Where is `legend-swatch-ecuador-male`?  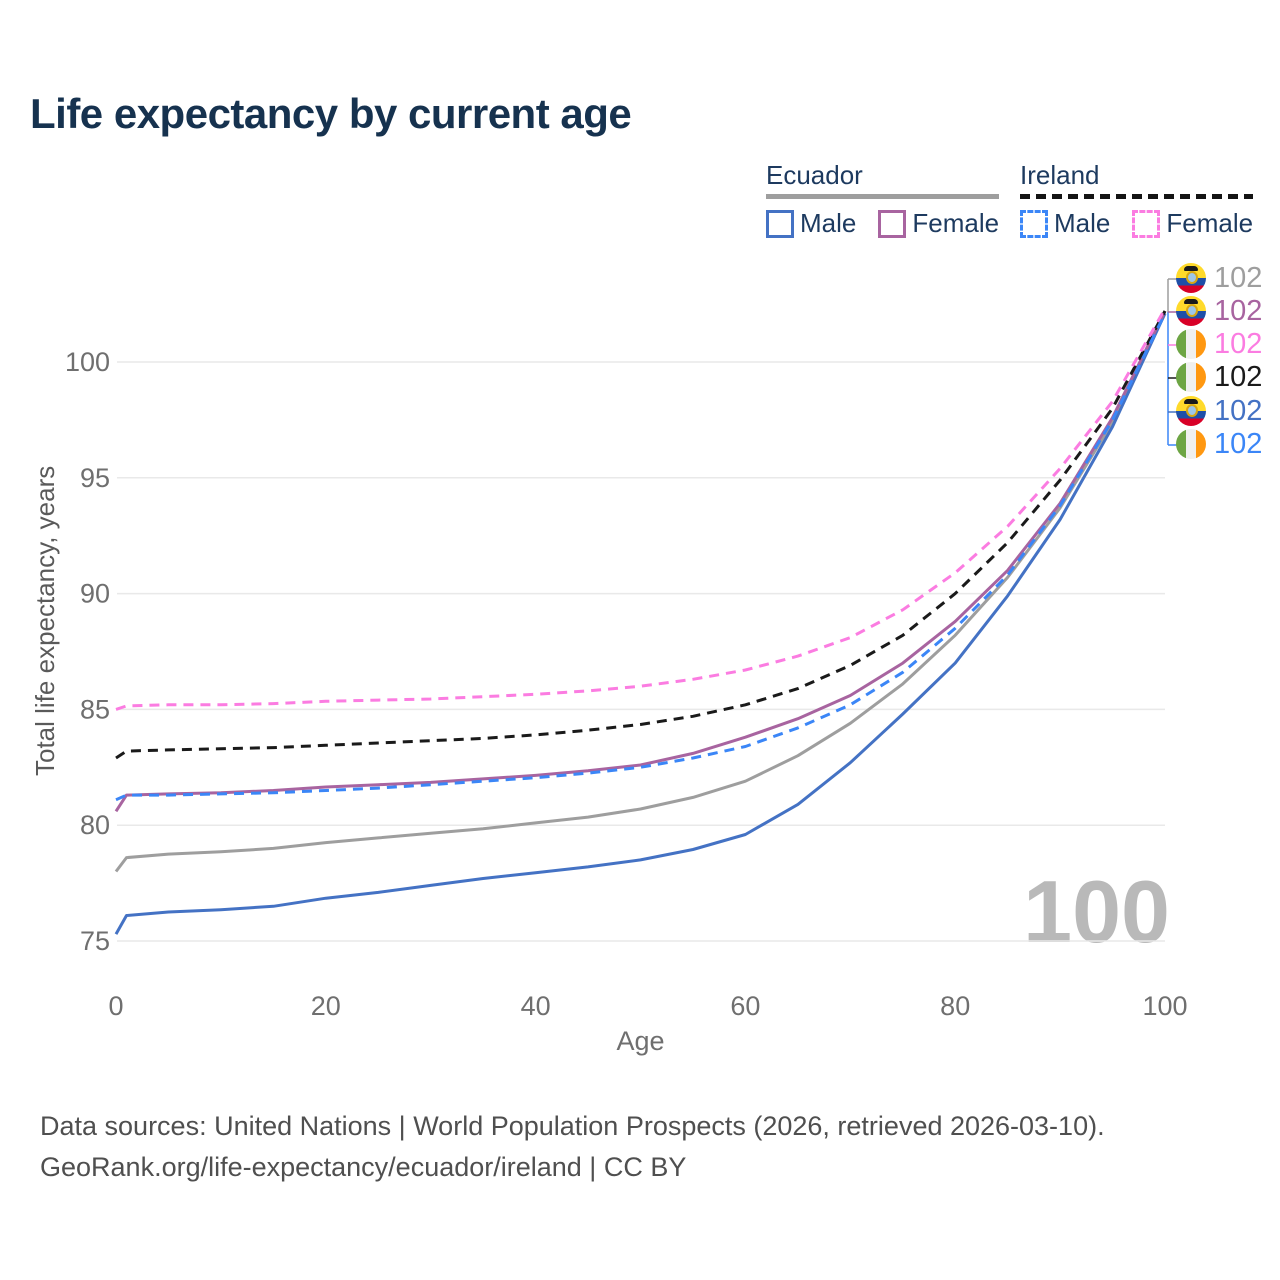 legend-swatch-ecuador-male is located at coordinates (780, 223).